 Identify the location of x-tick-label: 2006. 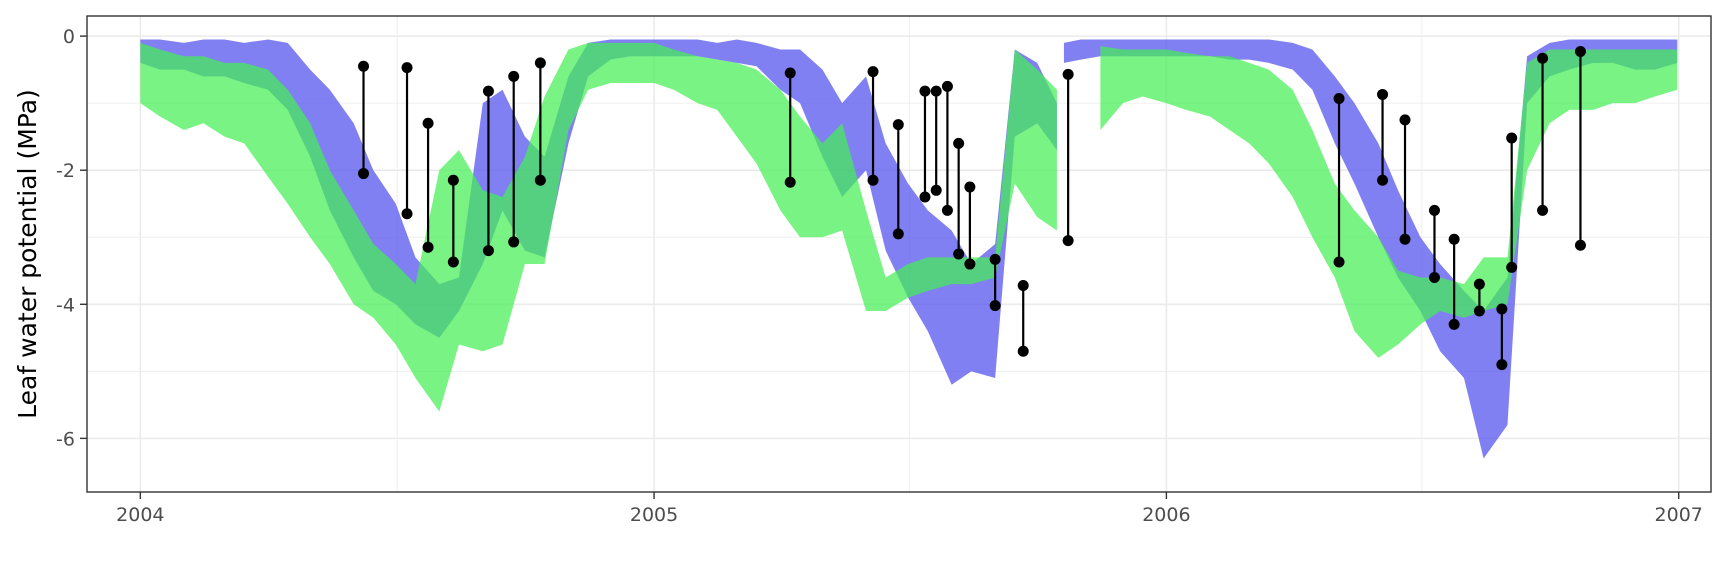
(1166, 515).